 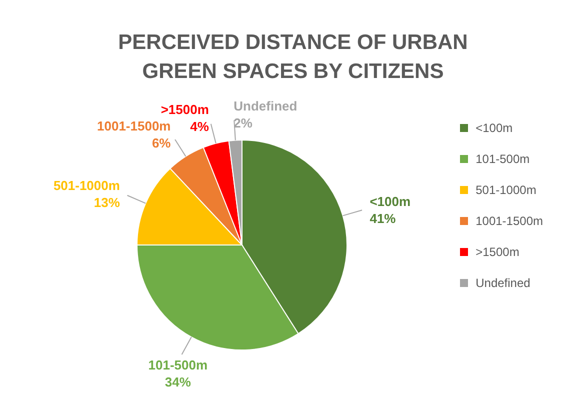 What do you see at coordinates (506, 190) in the screenshot?
I see `legend-label: 501-1000m` at bounding box center [506, 190].